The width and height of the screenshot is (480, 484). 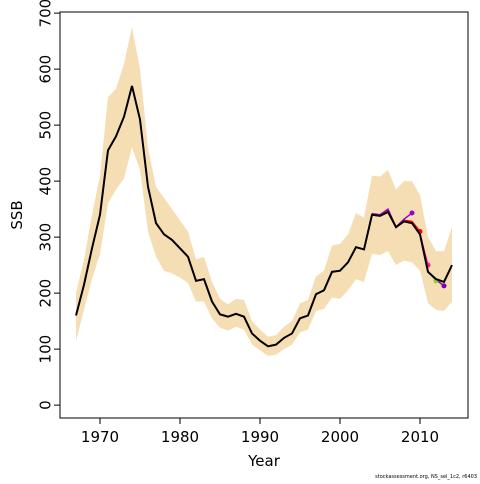 I want to click on y-tick-label: 400, so click(x=46, y=181).